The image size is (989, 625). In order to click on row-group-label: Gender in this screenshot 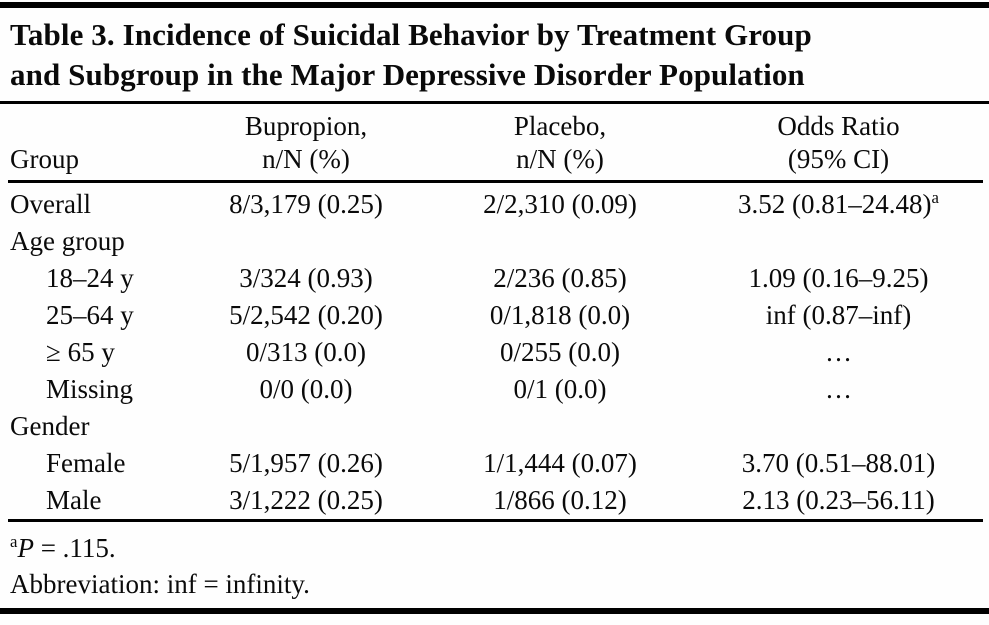, I will do `click(50, 426)`.